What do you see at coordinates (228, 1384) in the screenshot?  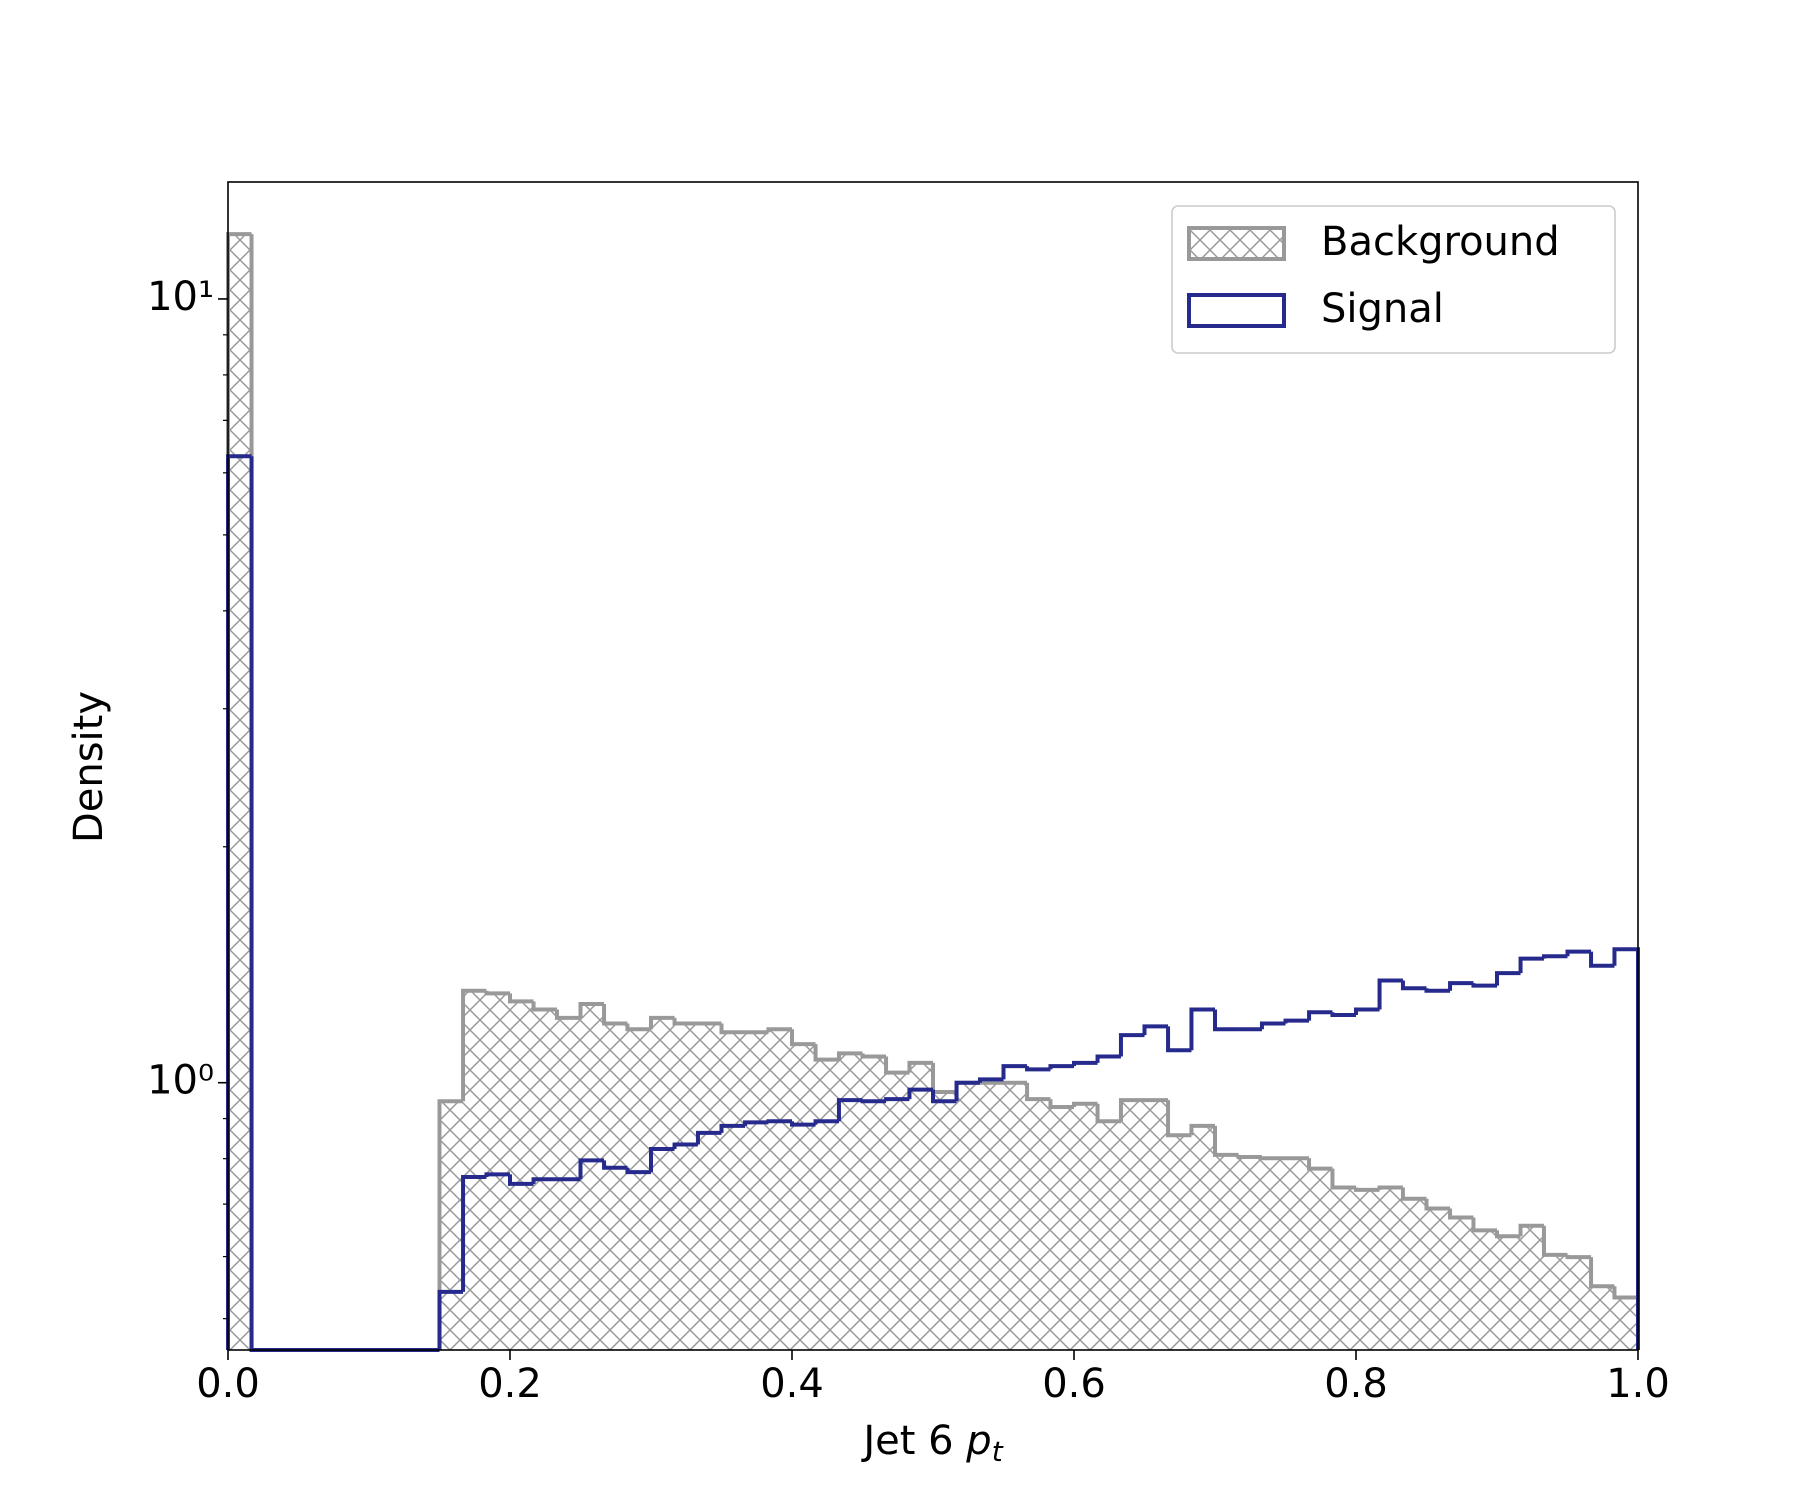 I see `x-tick-label: 0.0` at bounding box center [228, 1384].